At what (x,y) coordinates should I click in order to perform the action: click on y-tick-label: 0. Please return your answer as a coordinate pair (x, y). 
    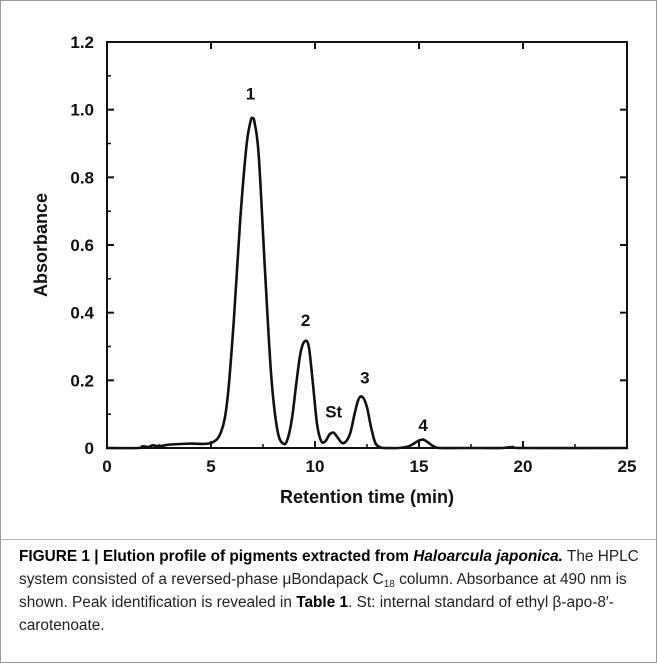
    Looking at the image, I should click on (89, 448).